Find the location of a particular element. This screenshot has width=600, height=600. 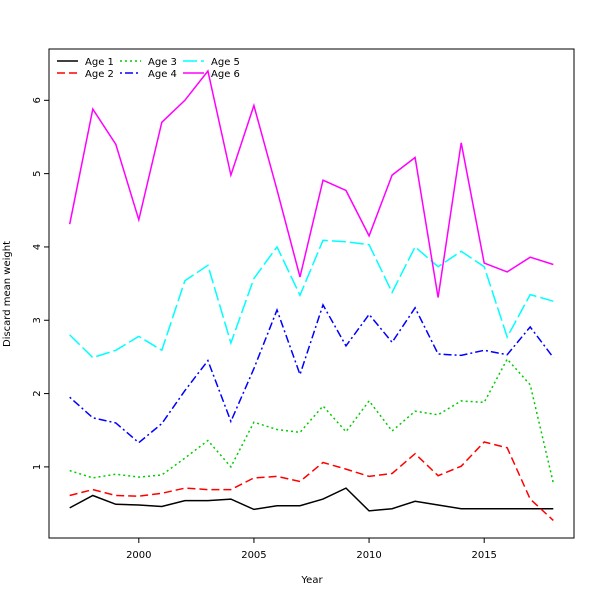

x-tick-label: 2010 is located at coordinates (368, 555).